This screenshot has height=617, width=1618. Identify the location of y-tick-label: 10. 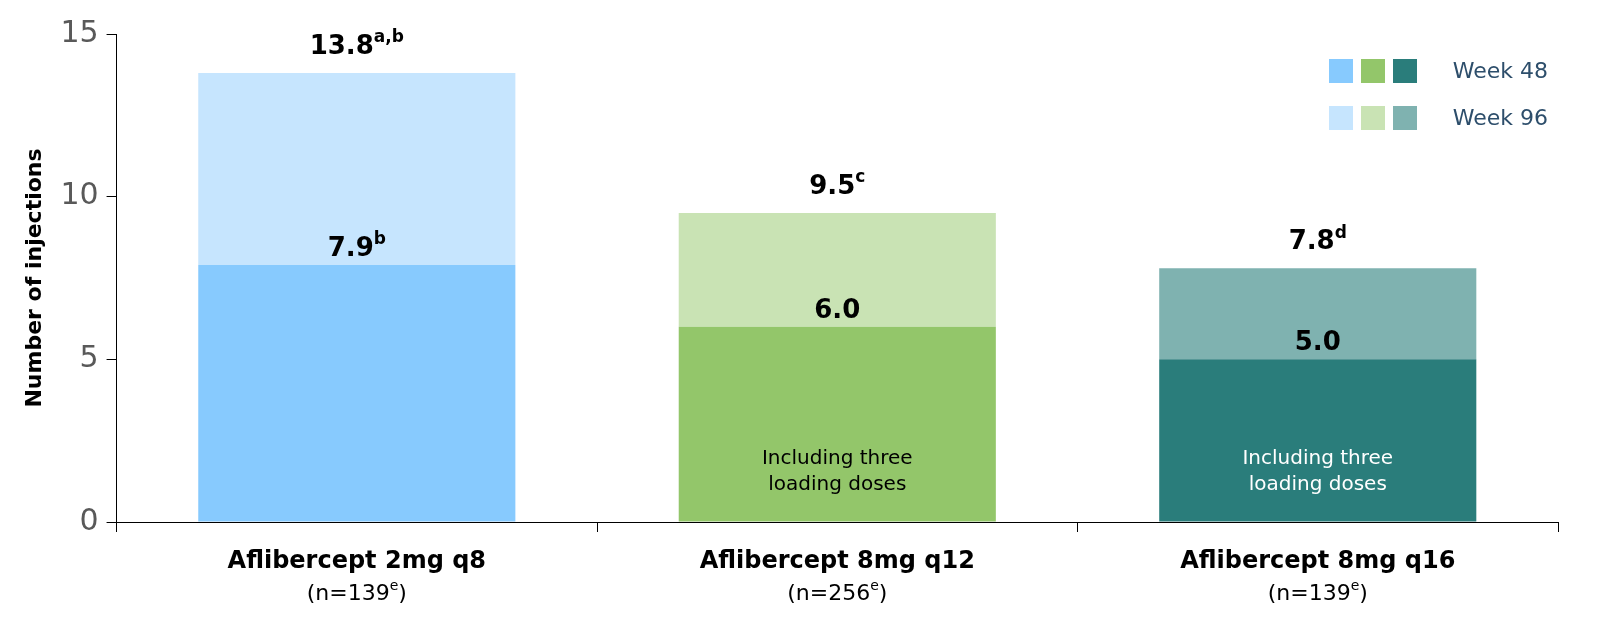
(79, 194).